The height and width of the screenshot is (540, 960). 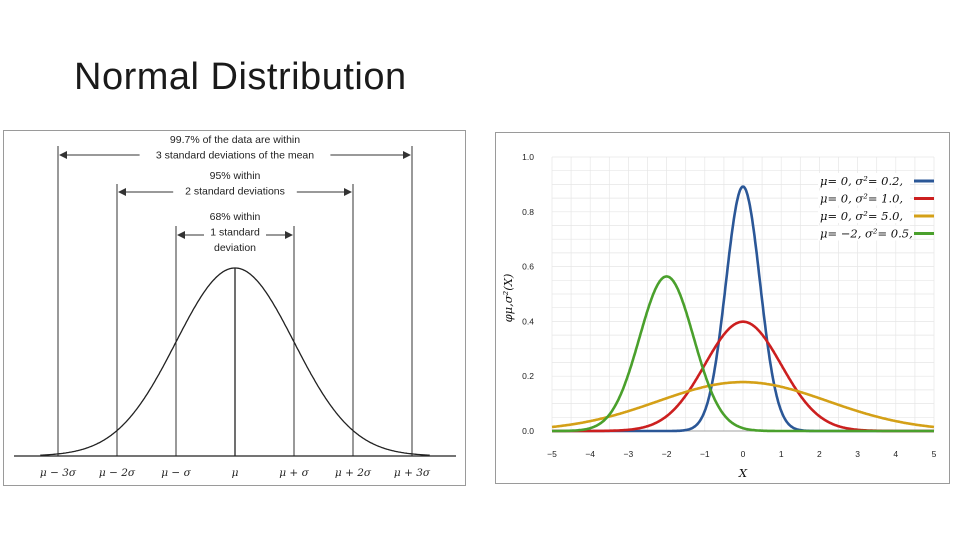 What do you see at coordinates (294, 473) in the screenshot?
I see `x-tick-label: μ + σ` at bounding box center [294, 473].